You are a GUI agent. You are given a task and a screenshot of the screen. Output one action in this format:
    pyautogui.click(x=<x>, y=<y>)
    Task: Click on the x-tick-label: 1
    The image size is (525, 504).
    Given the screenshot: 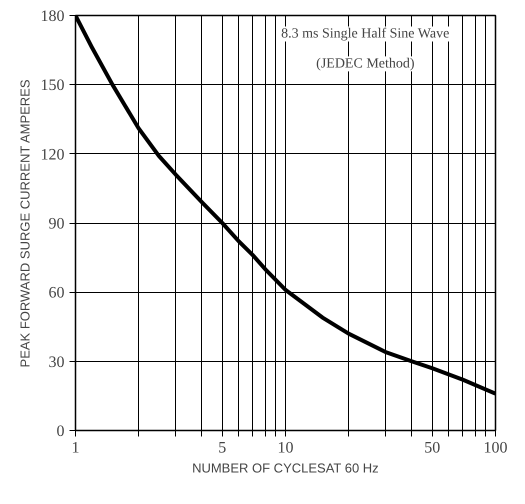 What is the action you would take?
    pyautogui.click(x=76, y=448)
    